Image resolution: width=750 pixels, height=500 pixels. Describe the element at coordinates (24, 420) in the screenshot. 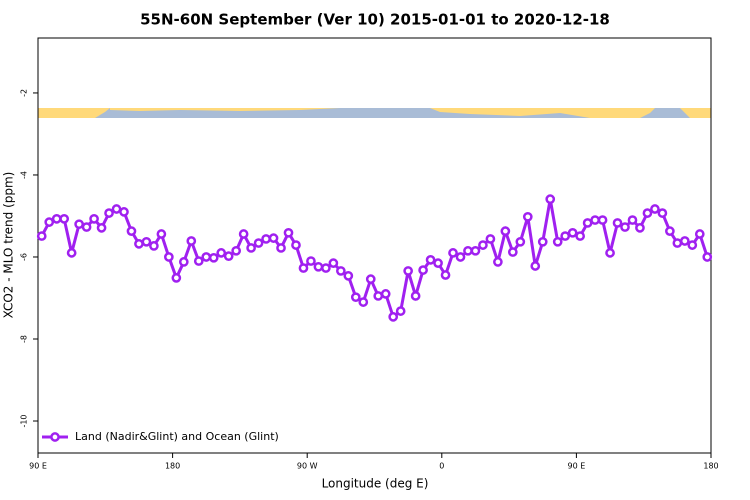

I see `y-tick-label: -10` at that location.